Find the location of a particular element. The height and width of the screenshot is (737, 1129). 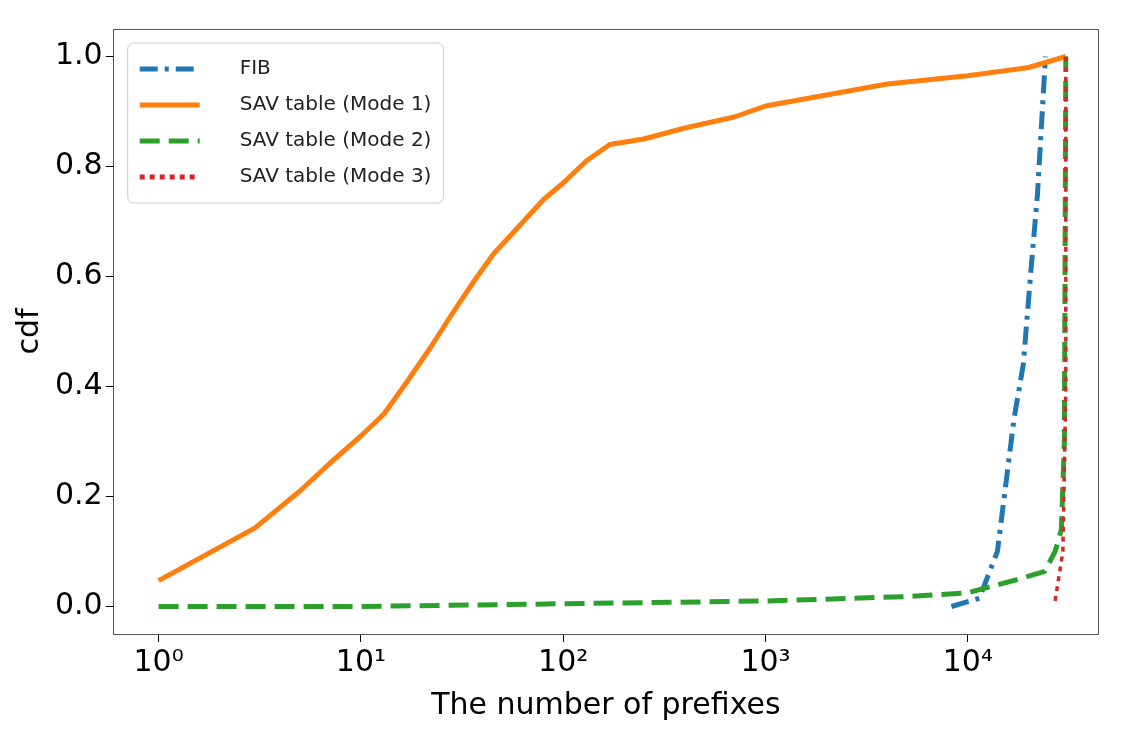

legend-label: SAV table (Mode 2) is located at coordinates (335, 139).